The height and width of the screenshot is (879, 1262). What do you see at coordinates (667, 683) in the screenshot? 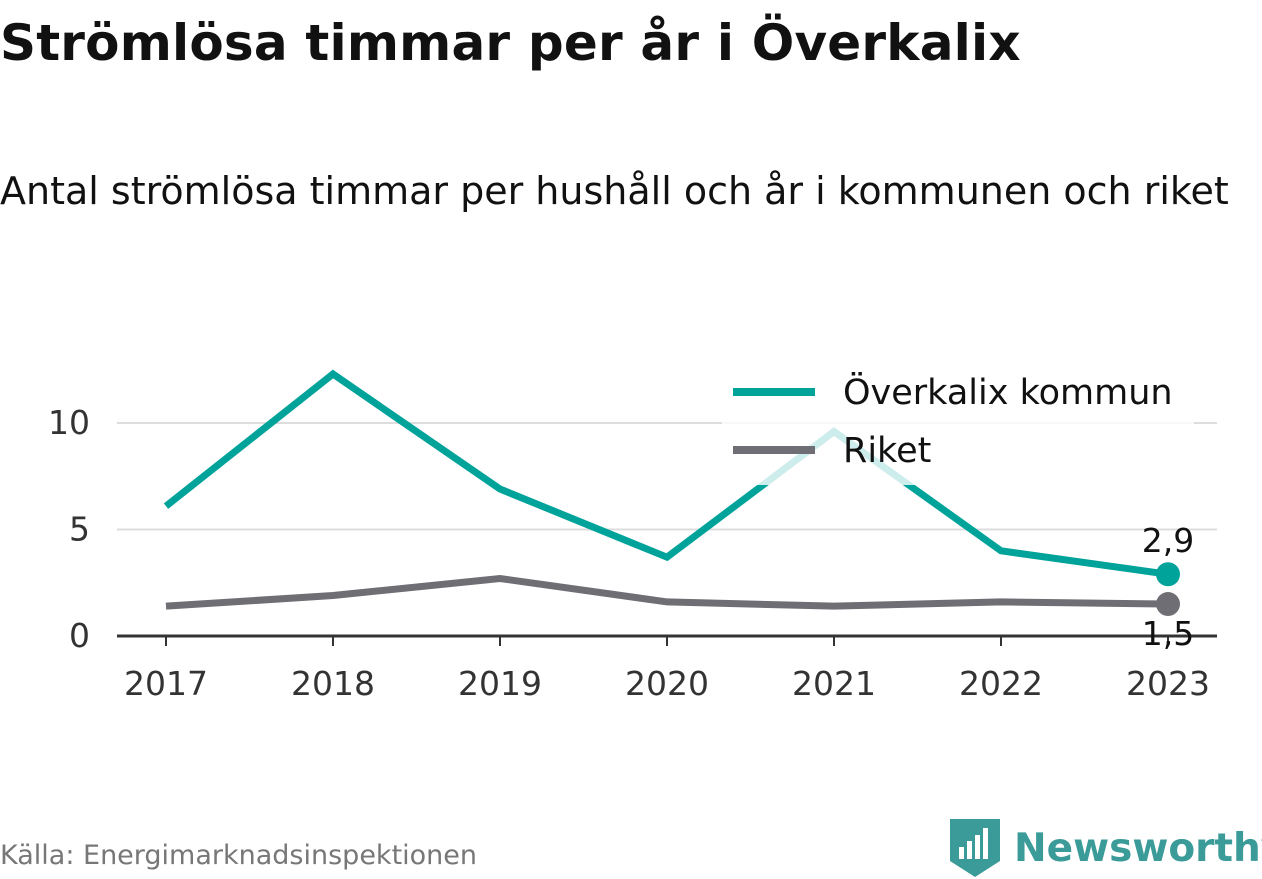
I see `x-tick-label: 2020` at bounding box center [667, 683].